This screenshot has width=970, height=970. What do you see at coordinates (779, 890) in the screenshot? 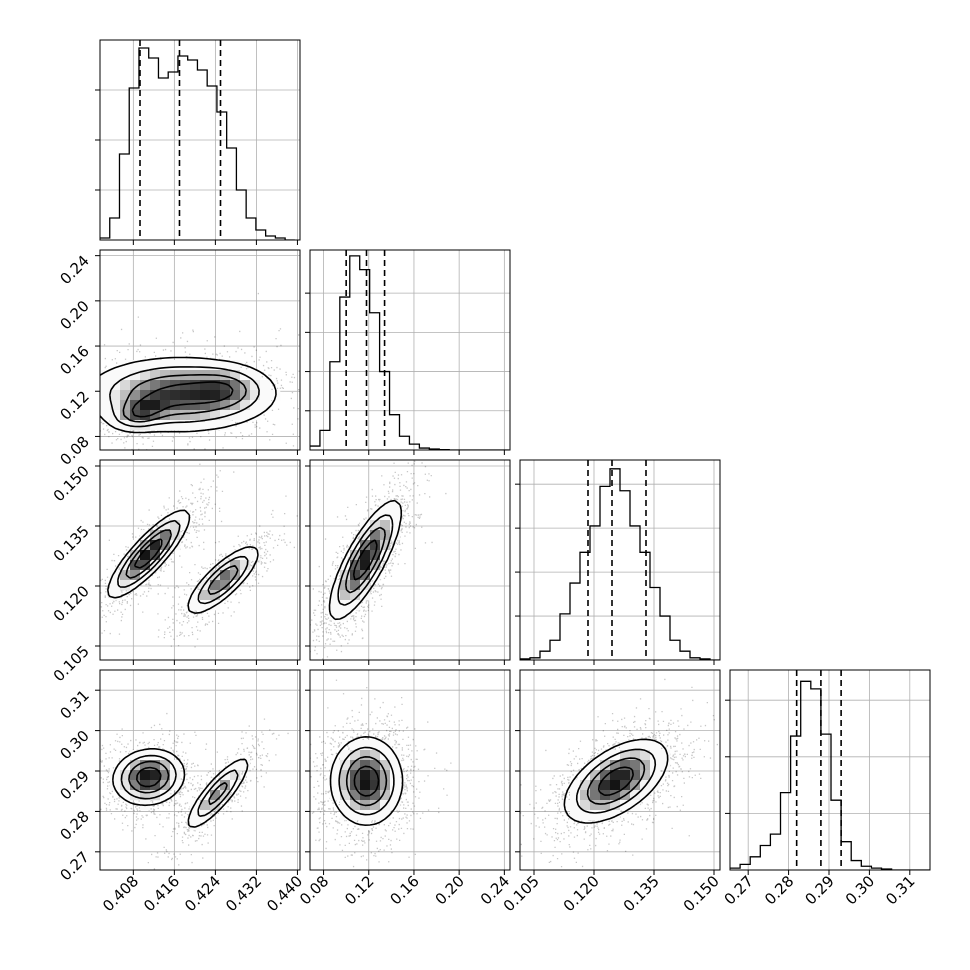
I see `x-tick-label: 0.28` at bounding box center [779, 890].